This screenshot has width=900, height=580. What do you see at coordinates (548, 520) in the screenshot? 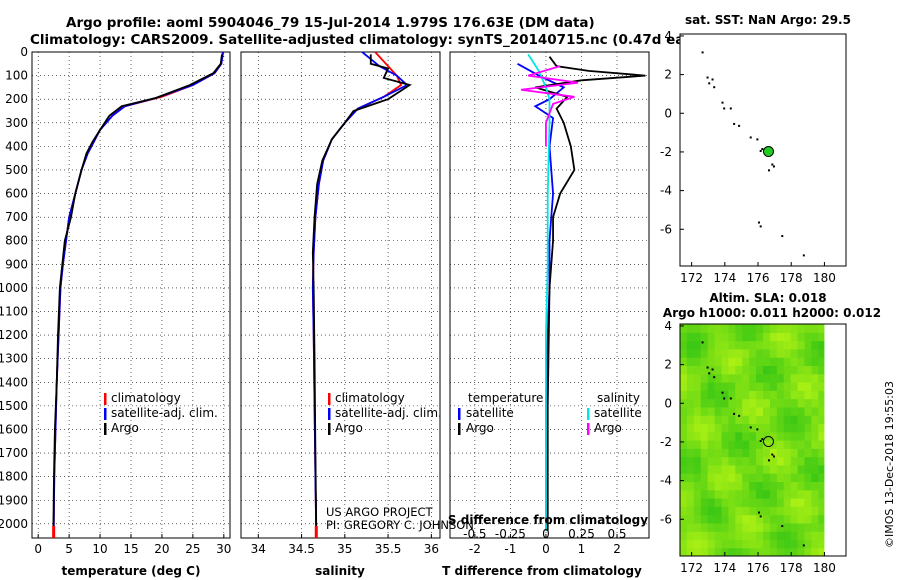
I see `difference-top-label: S difference from climatology` at bounding box center [548, 520].